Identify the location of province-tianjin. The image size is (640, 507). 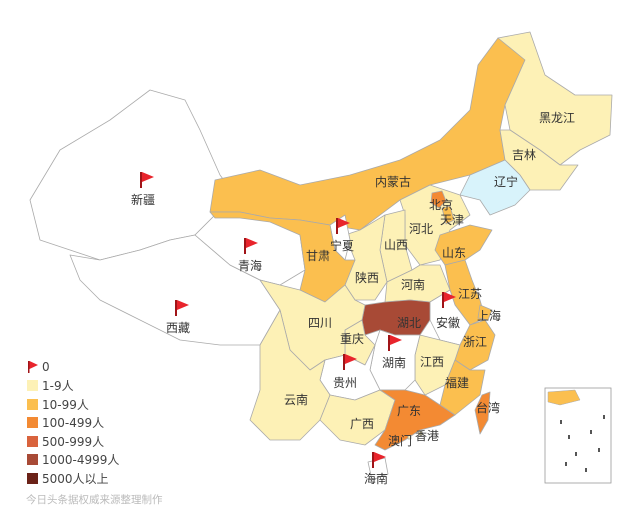
(448, 215).